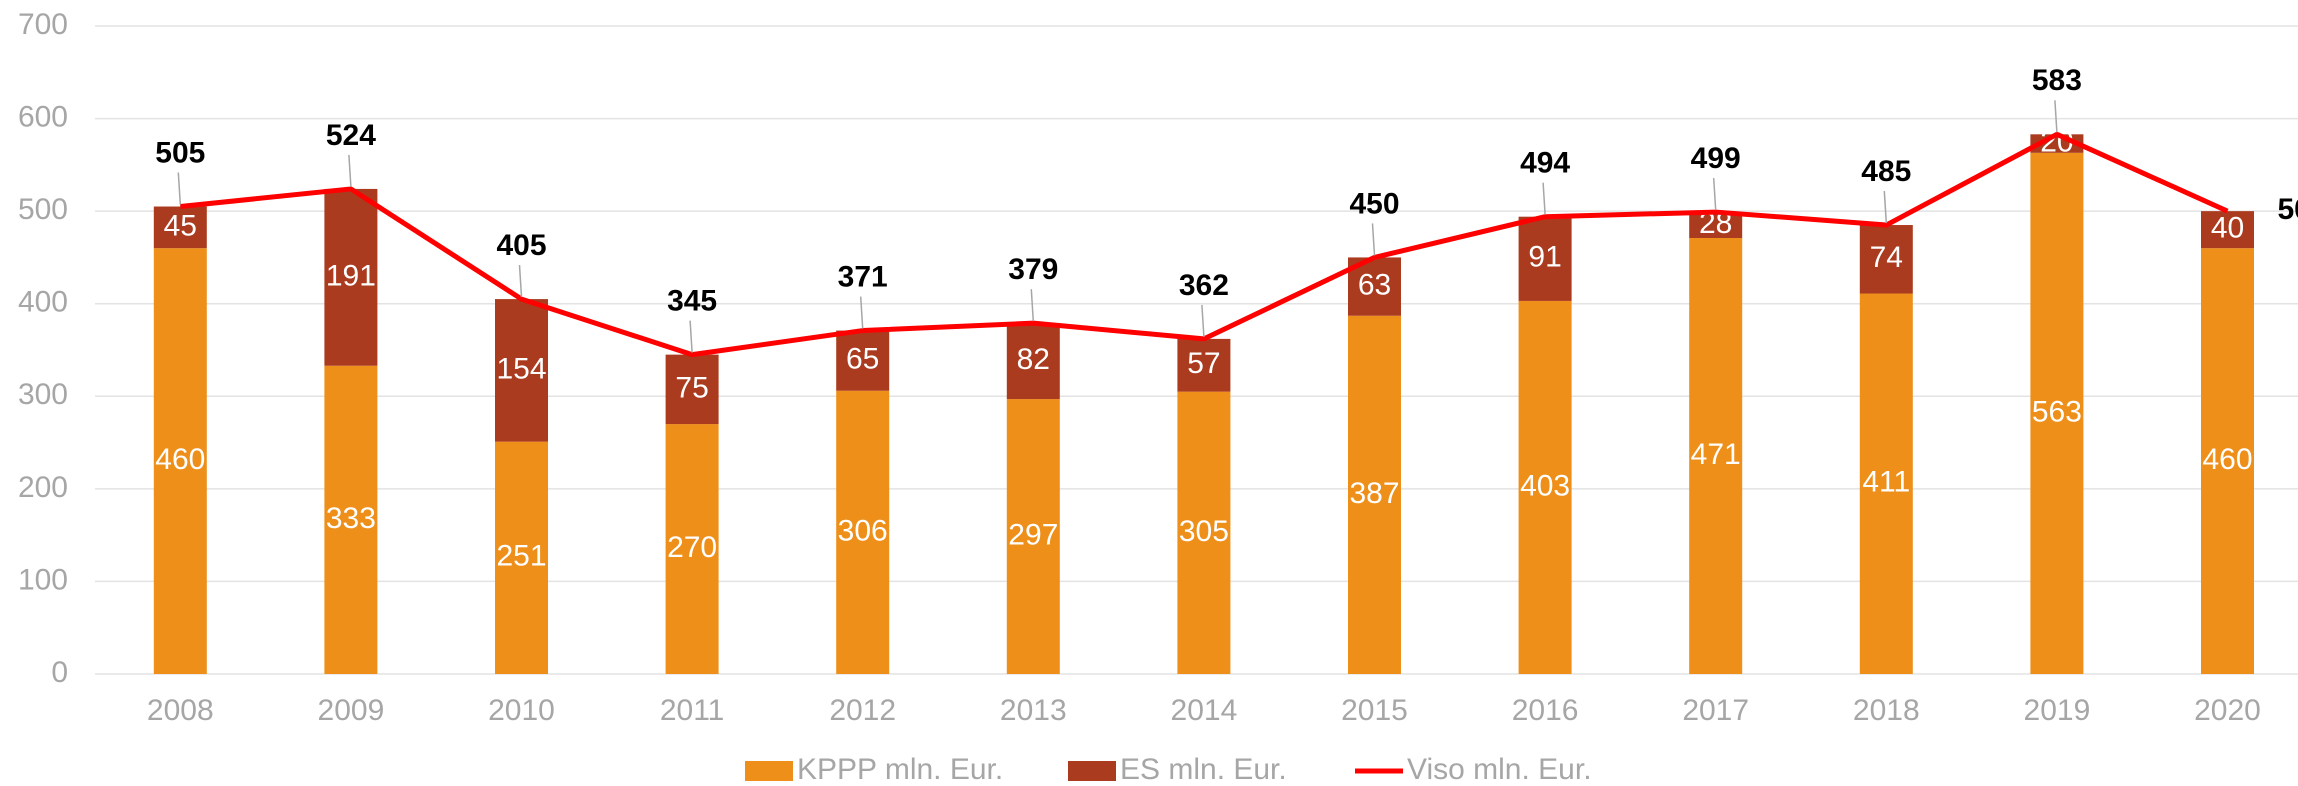 Image resolution: width=2298 pixels, height=786 pixels. What do you see at coordinates (1374, 203) in the screenshot?
I see `total-label: 450` at bounding box center [1374, 203].